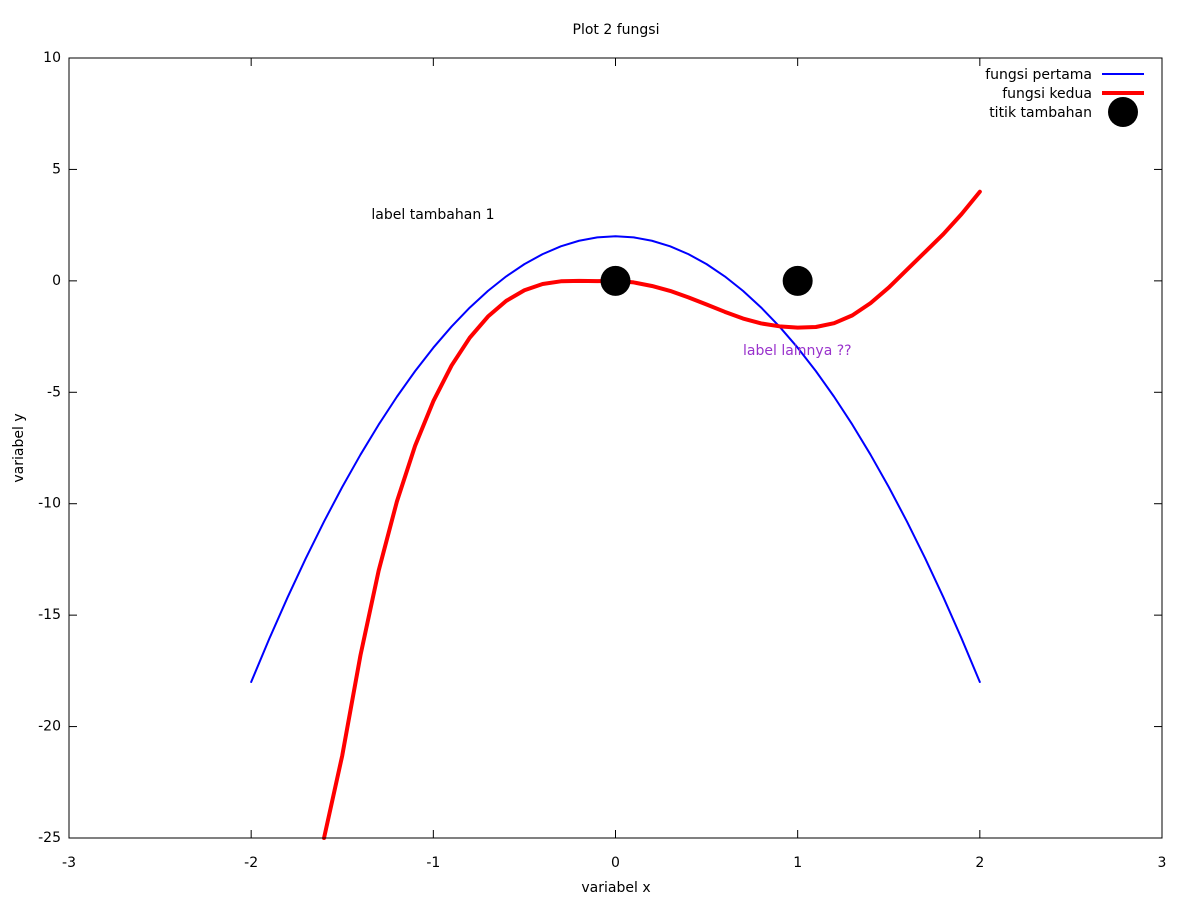  I want to click on y-tick-label: -10, so click(49, 504).